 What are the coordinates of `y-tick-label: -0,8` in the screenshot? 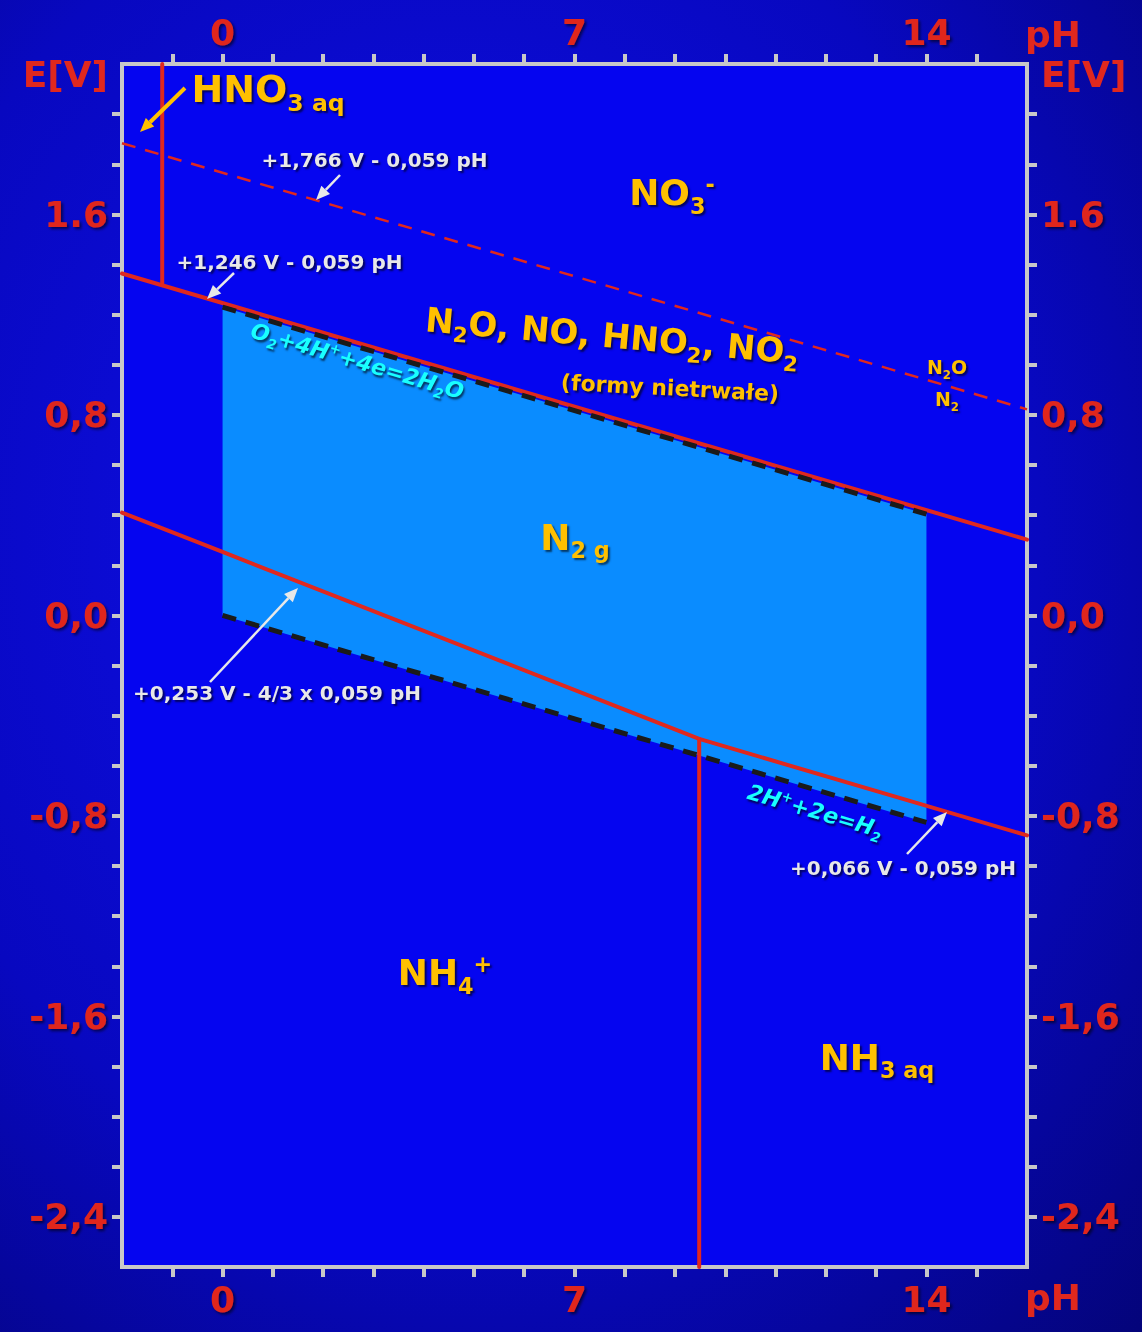 It's located at (68, 816).